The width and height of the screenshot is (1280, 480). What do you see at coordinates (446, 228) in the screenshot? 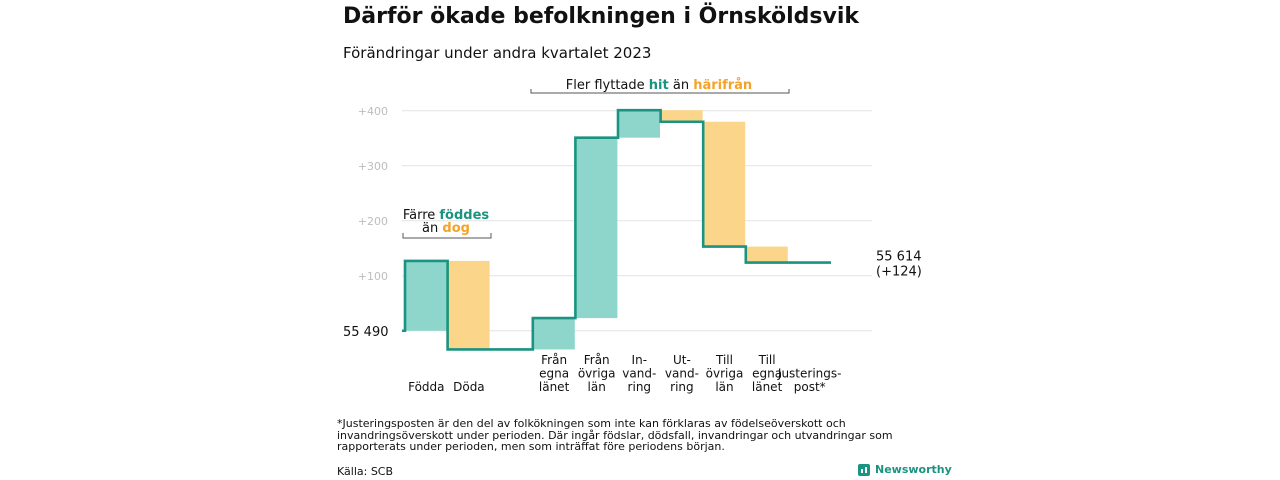
I see `annotation-births-line2: än dog` at bounding box center [446, 228].